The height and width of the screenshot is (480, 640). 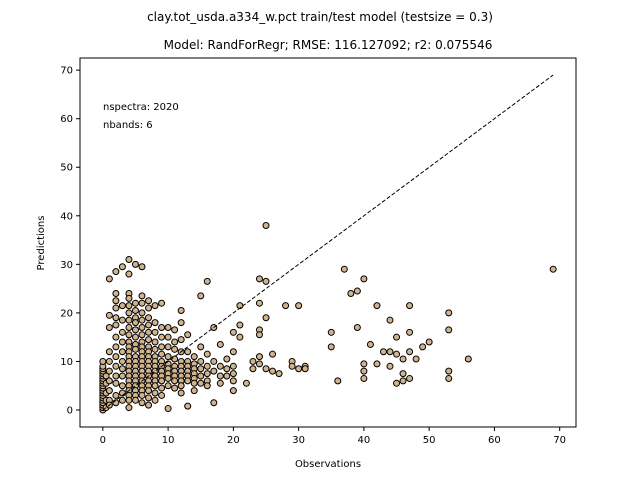 I want to click on y-tick-label: 30, so click(x=66, y=265).